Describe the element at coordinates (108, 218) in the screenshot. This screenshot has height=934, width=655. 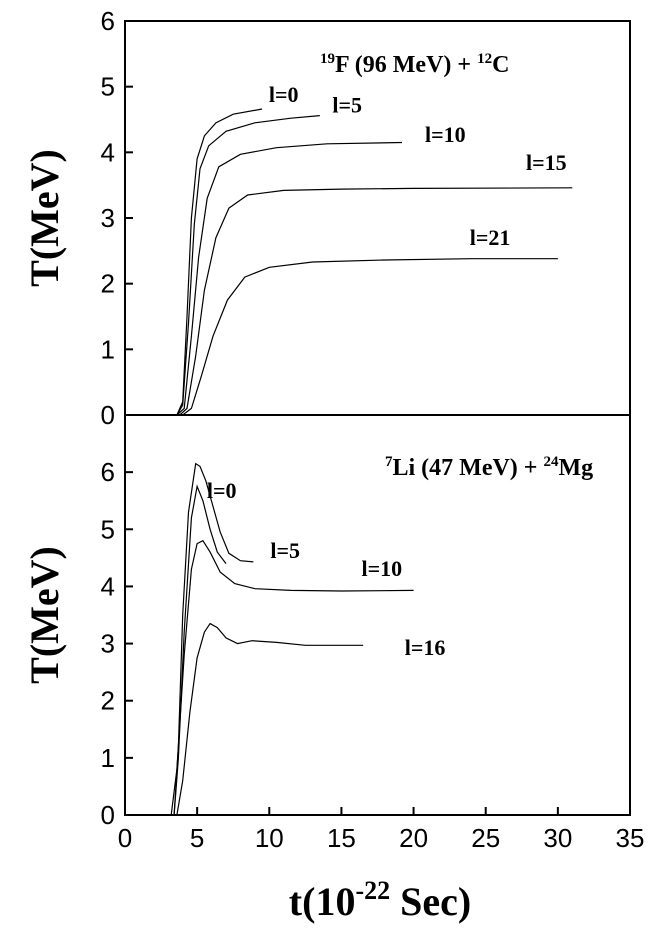
I see `top-y-tick-label: 3` at that location.